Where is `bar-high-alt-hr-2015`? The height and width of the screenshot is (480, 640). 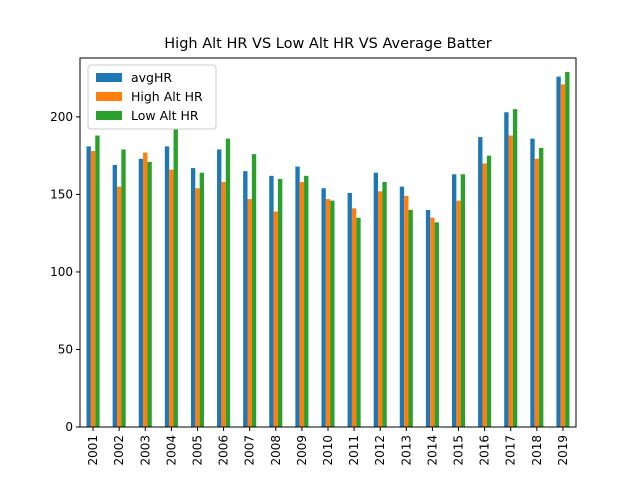
bar-high-alt-hr-2015 is located at coordinates (458, 313).